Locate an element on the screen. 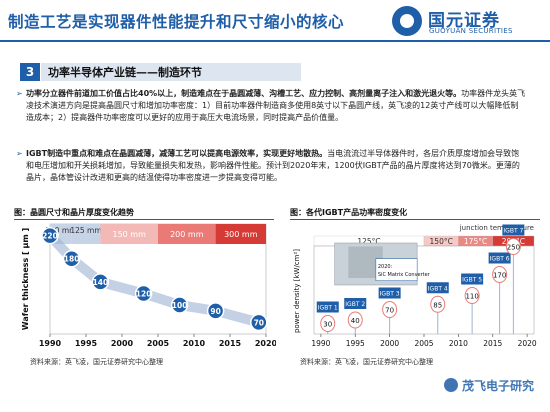 Image resolution: width=550 pixels, height=412 pixels. logo-text-en: GUOYUAN SECURITIES is located at coordinates (471, 31).